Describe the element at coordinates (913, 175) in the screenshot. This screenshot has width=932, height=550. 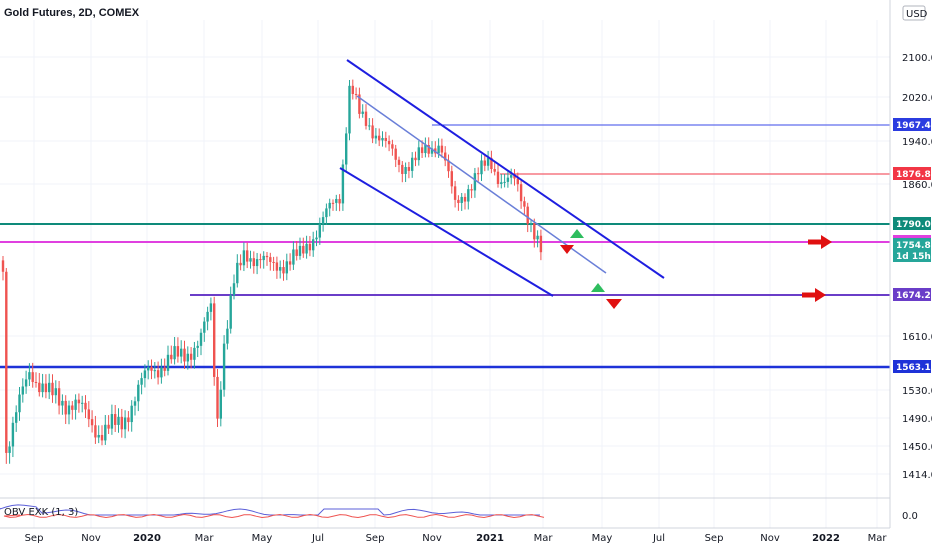
I see `price-badge-label: 1876.8` at that location.